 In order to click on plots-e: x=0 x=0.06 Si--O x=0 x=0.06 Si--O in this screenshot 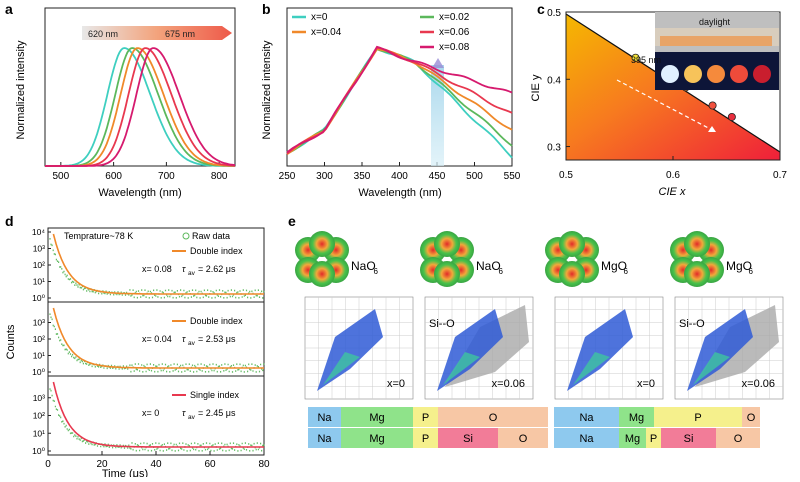, I will do `click(544, 348)`.